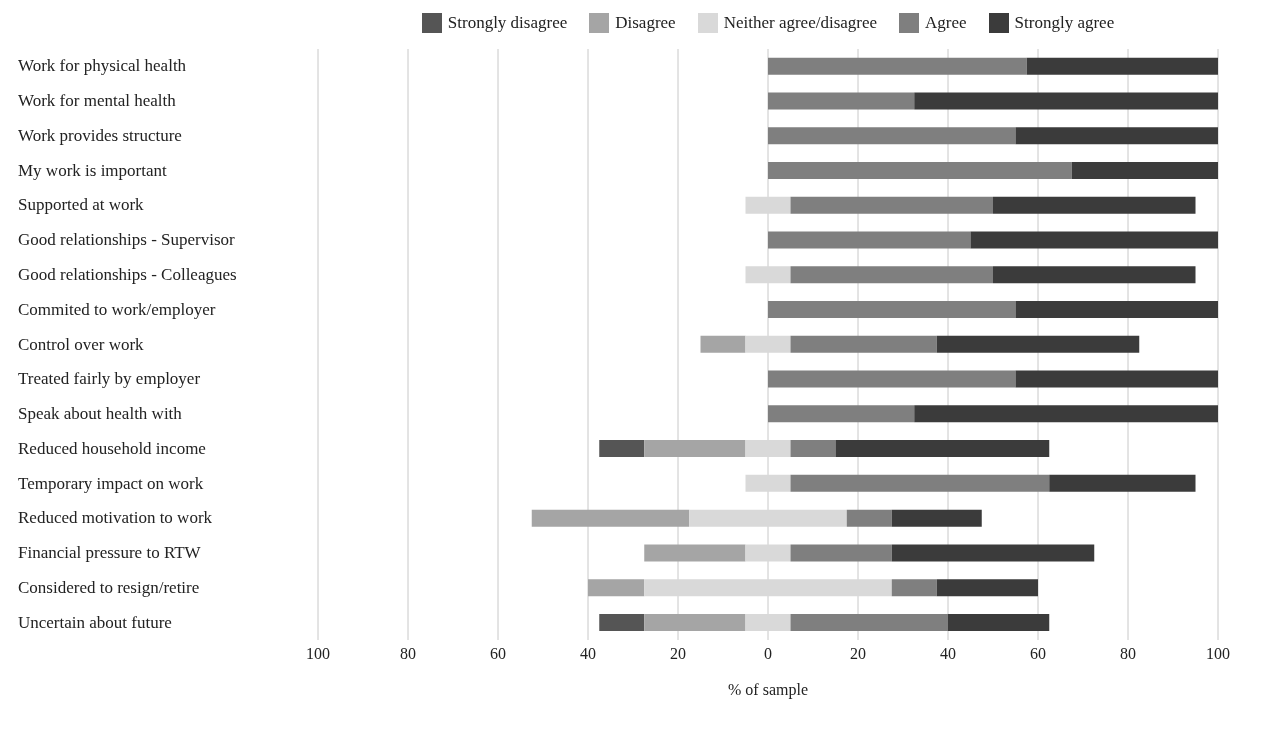  Describe the element at coordinates (768, 690) in the screenshot. I see `x-axis-title: % of sample` at that location.